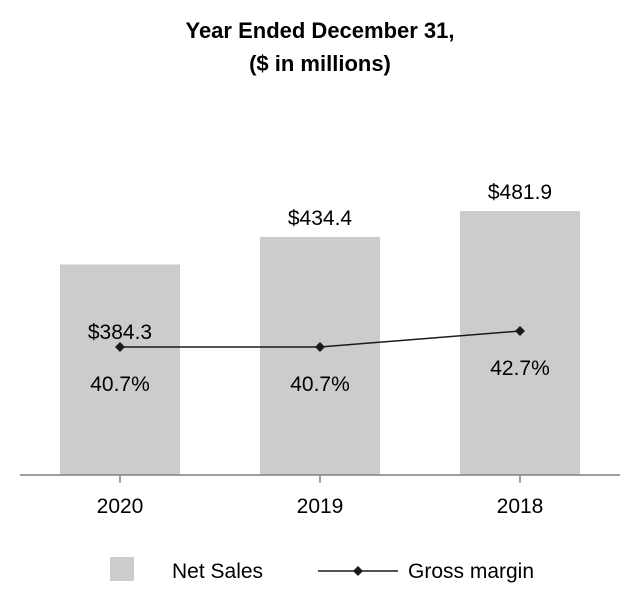 This screenshot has width=640, height=612. Describe the element at coordinates (120, 506) in the screenshot. I see `x-tick-label-2020: 2020` at that location.